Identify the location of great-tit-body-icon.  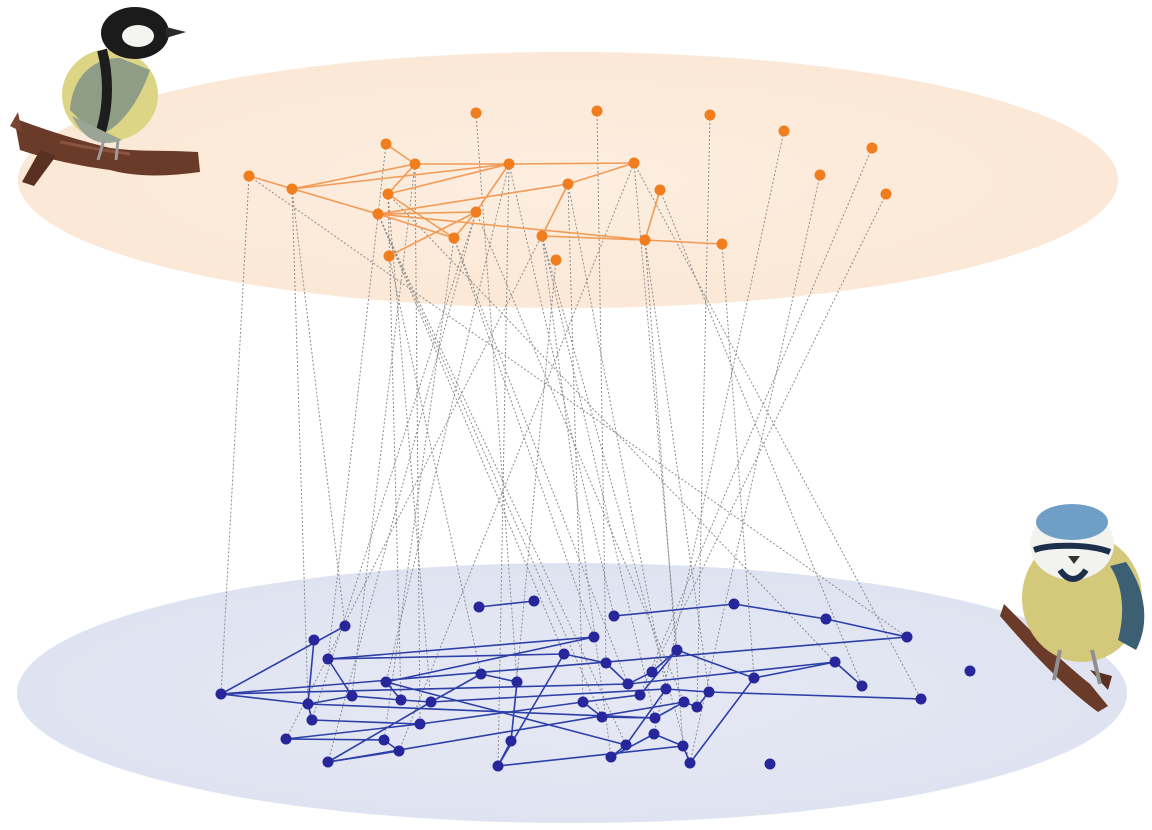
(124, 84).